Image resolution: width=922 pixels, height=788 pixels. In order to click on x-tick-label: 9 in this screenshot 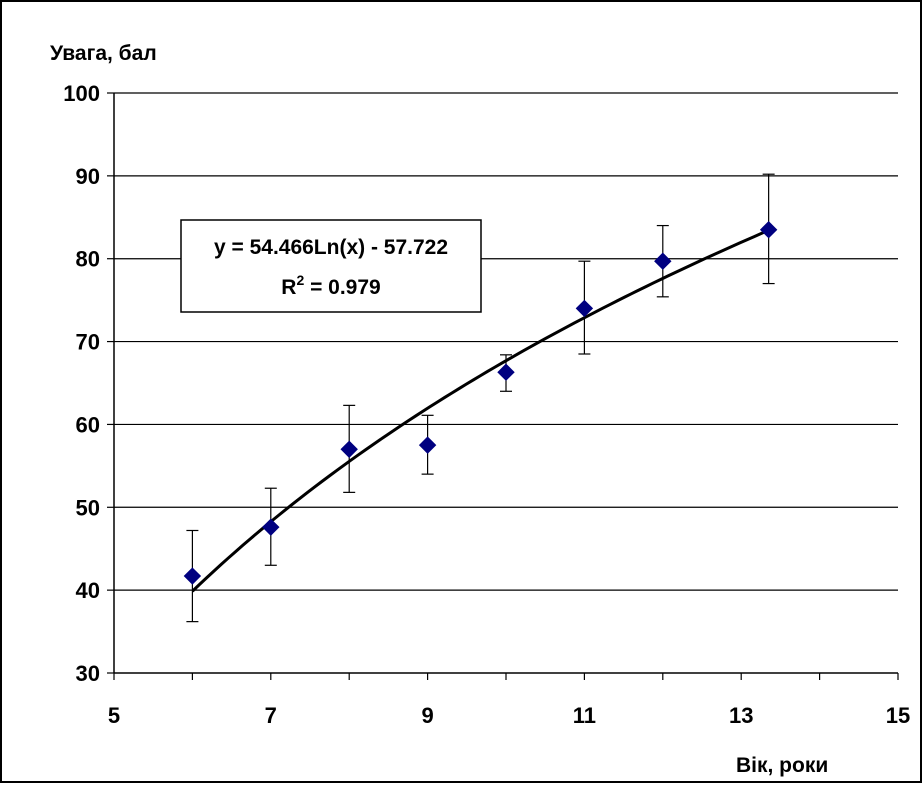, I will do `click(427, 715)`.